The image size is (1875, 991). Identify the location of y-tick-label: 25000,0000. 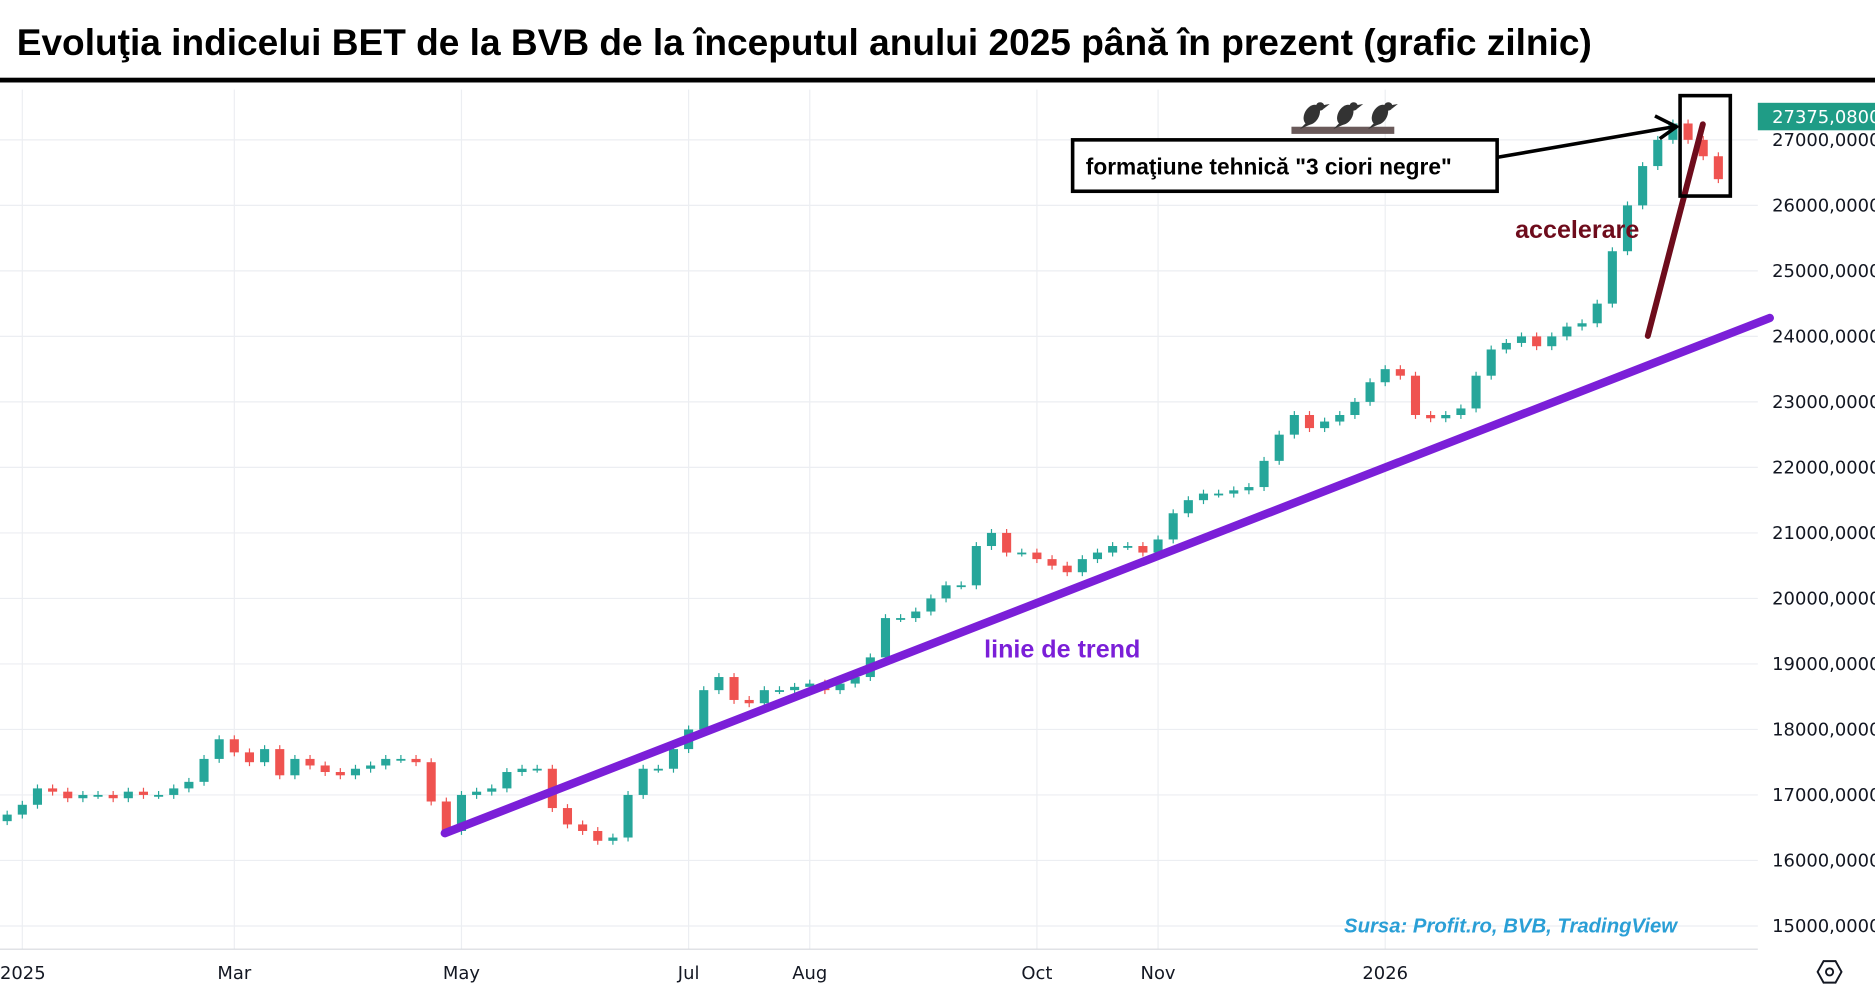
(1823, 271).